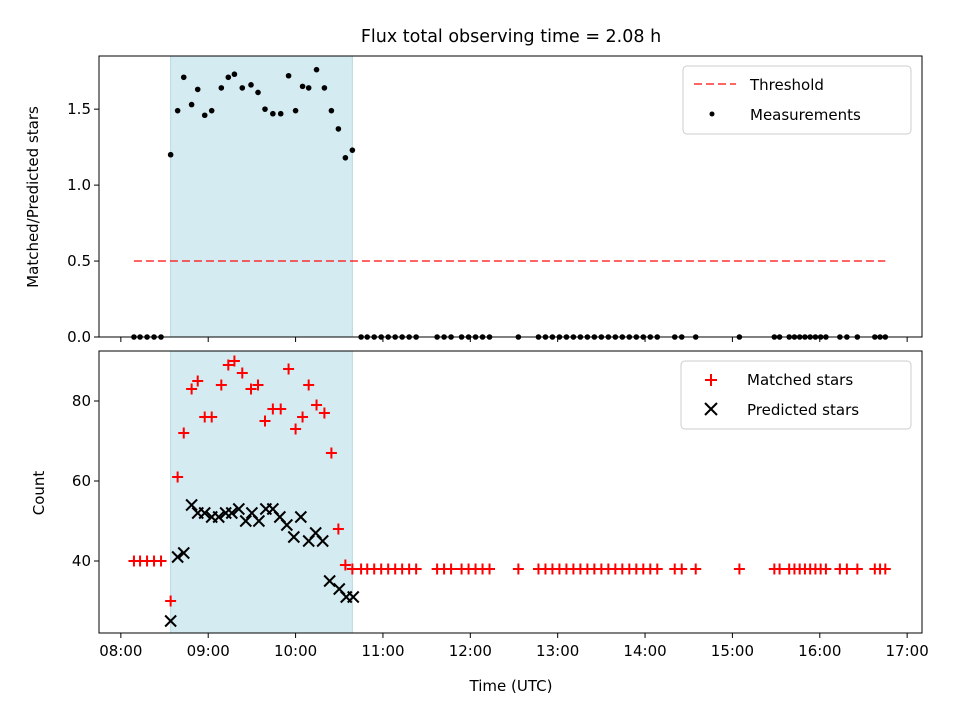 The height and width of the screenshot is (720, 960). Describe the element at coordinates (79, 261) in the screenshot. I see `y-tick-label: 0.5` at that location.